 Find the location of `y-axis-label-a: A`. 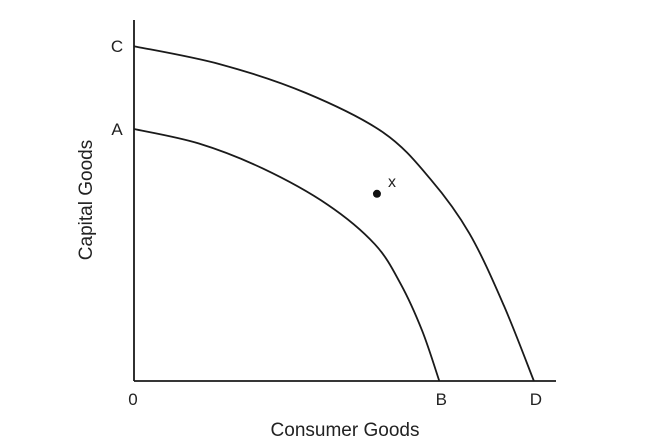

y-axis-label-a: A is located at coordinates (117, 129).